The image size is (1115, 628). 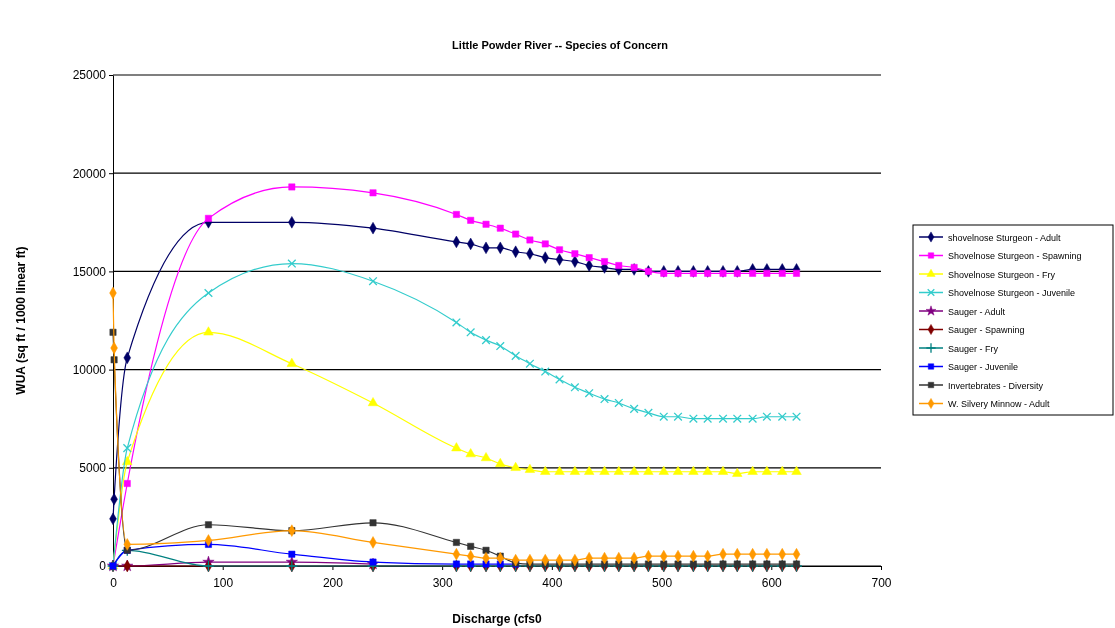 I want to click on y-tick-label: 5000, so click(x=93, y=468).